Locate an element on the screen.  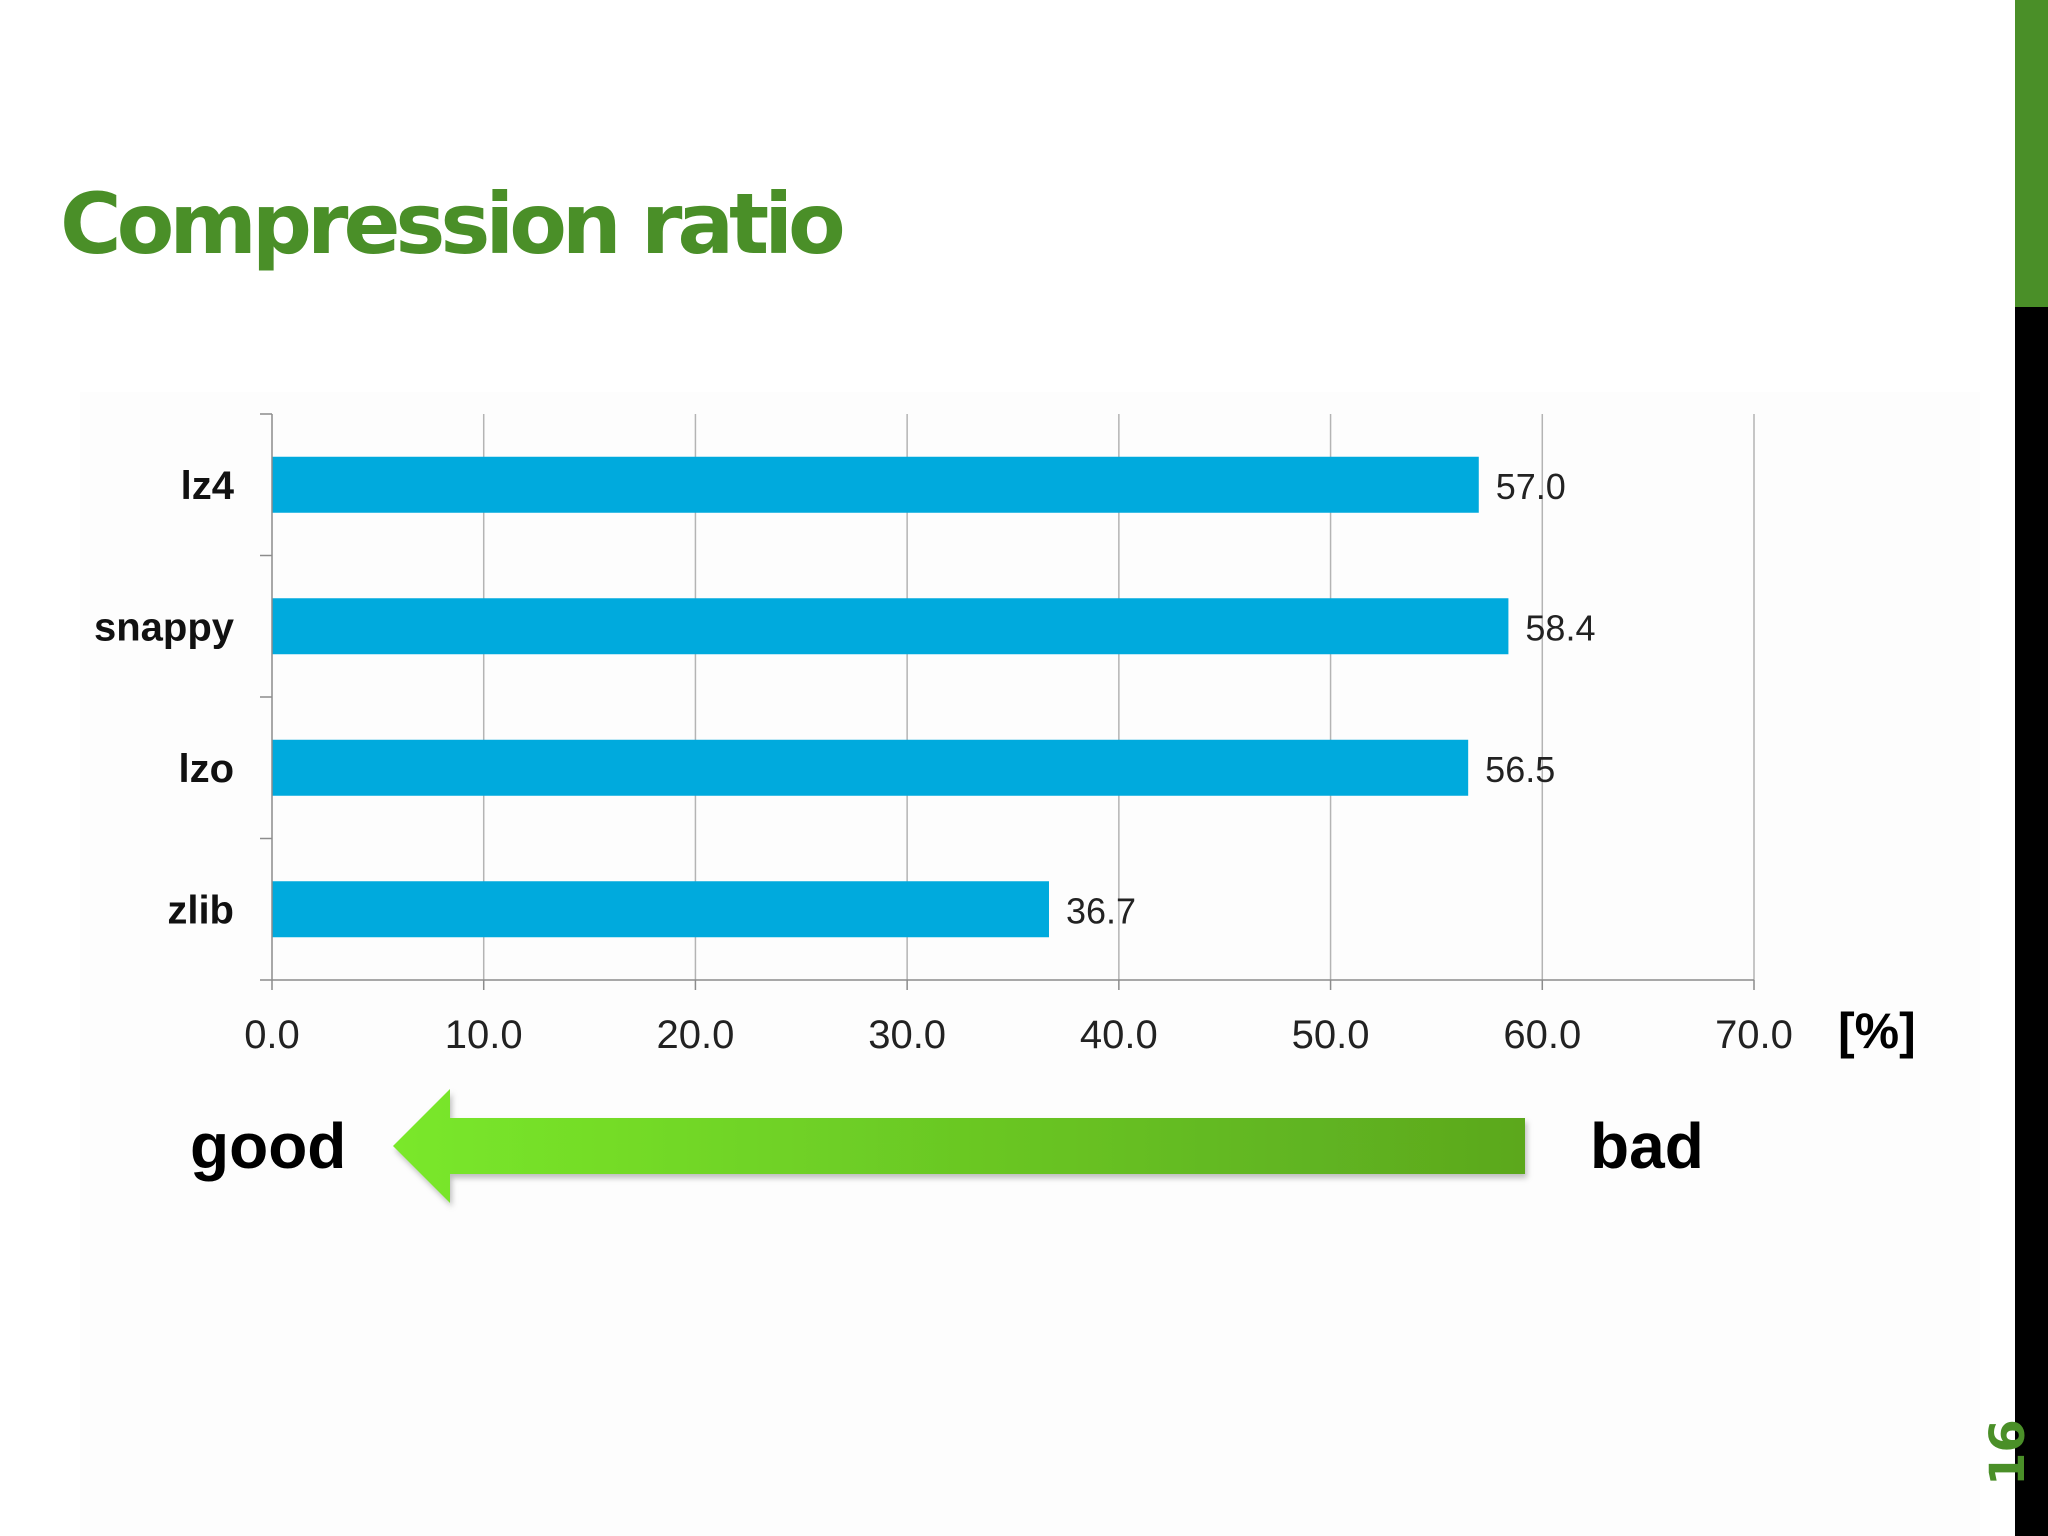
bar-lzo is located at coordinates (870, 767).